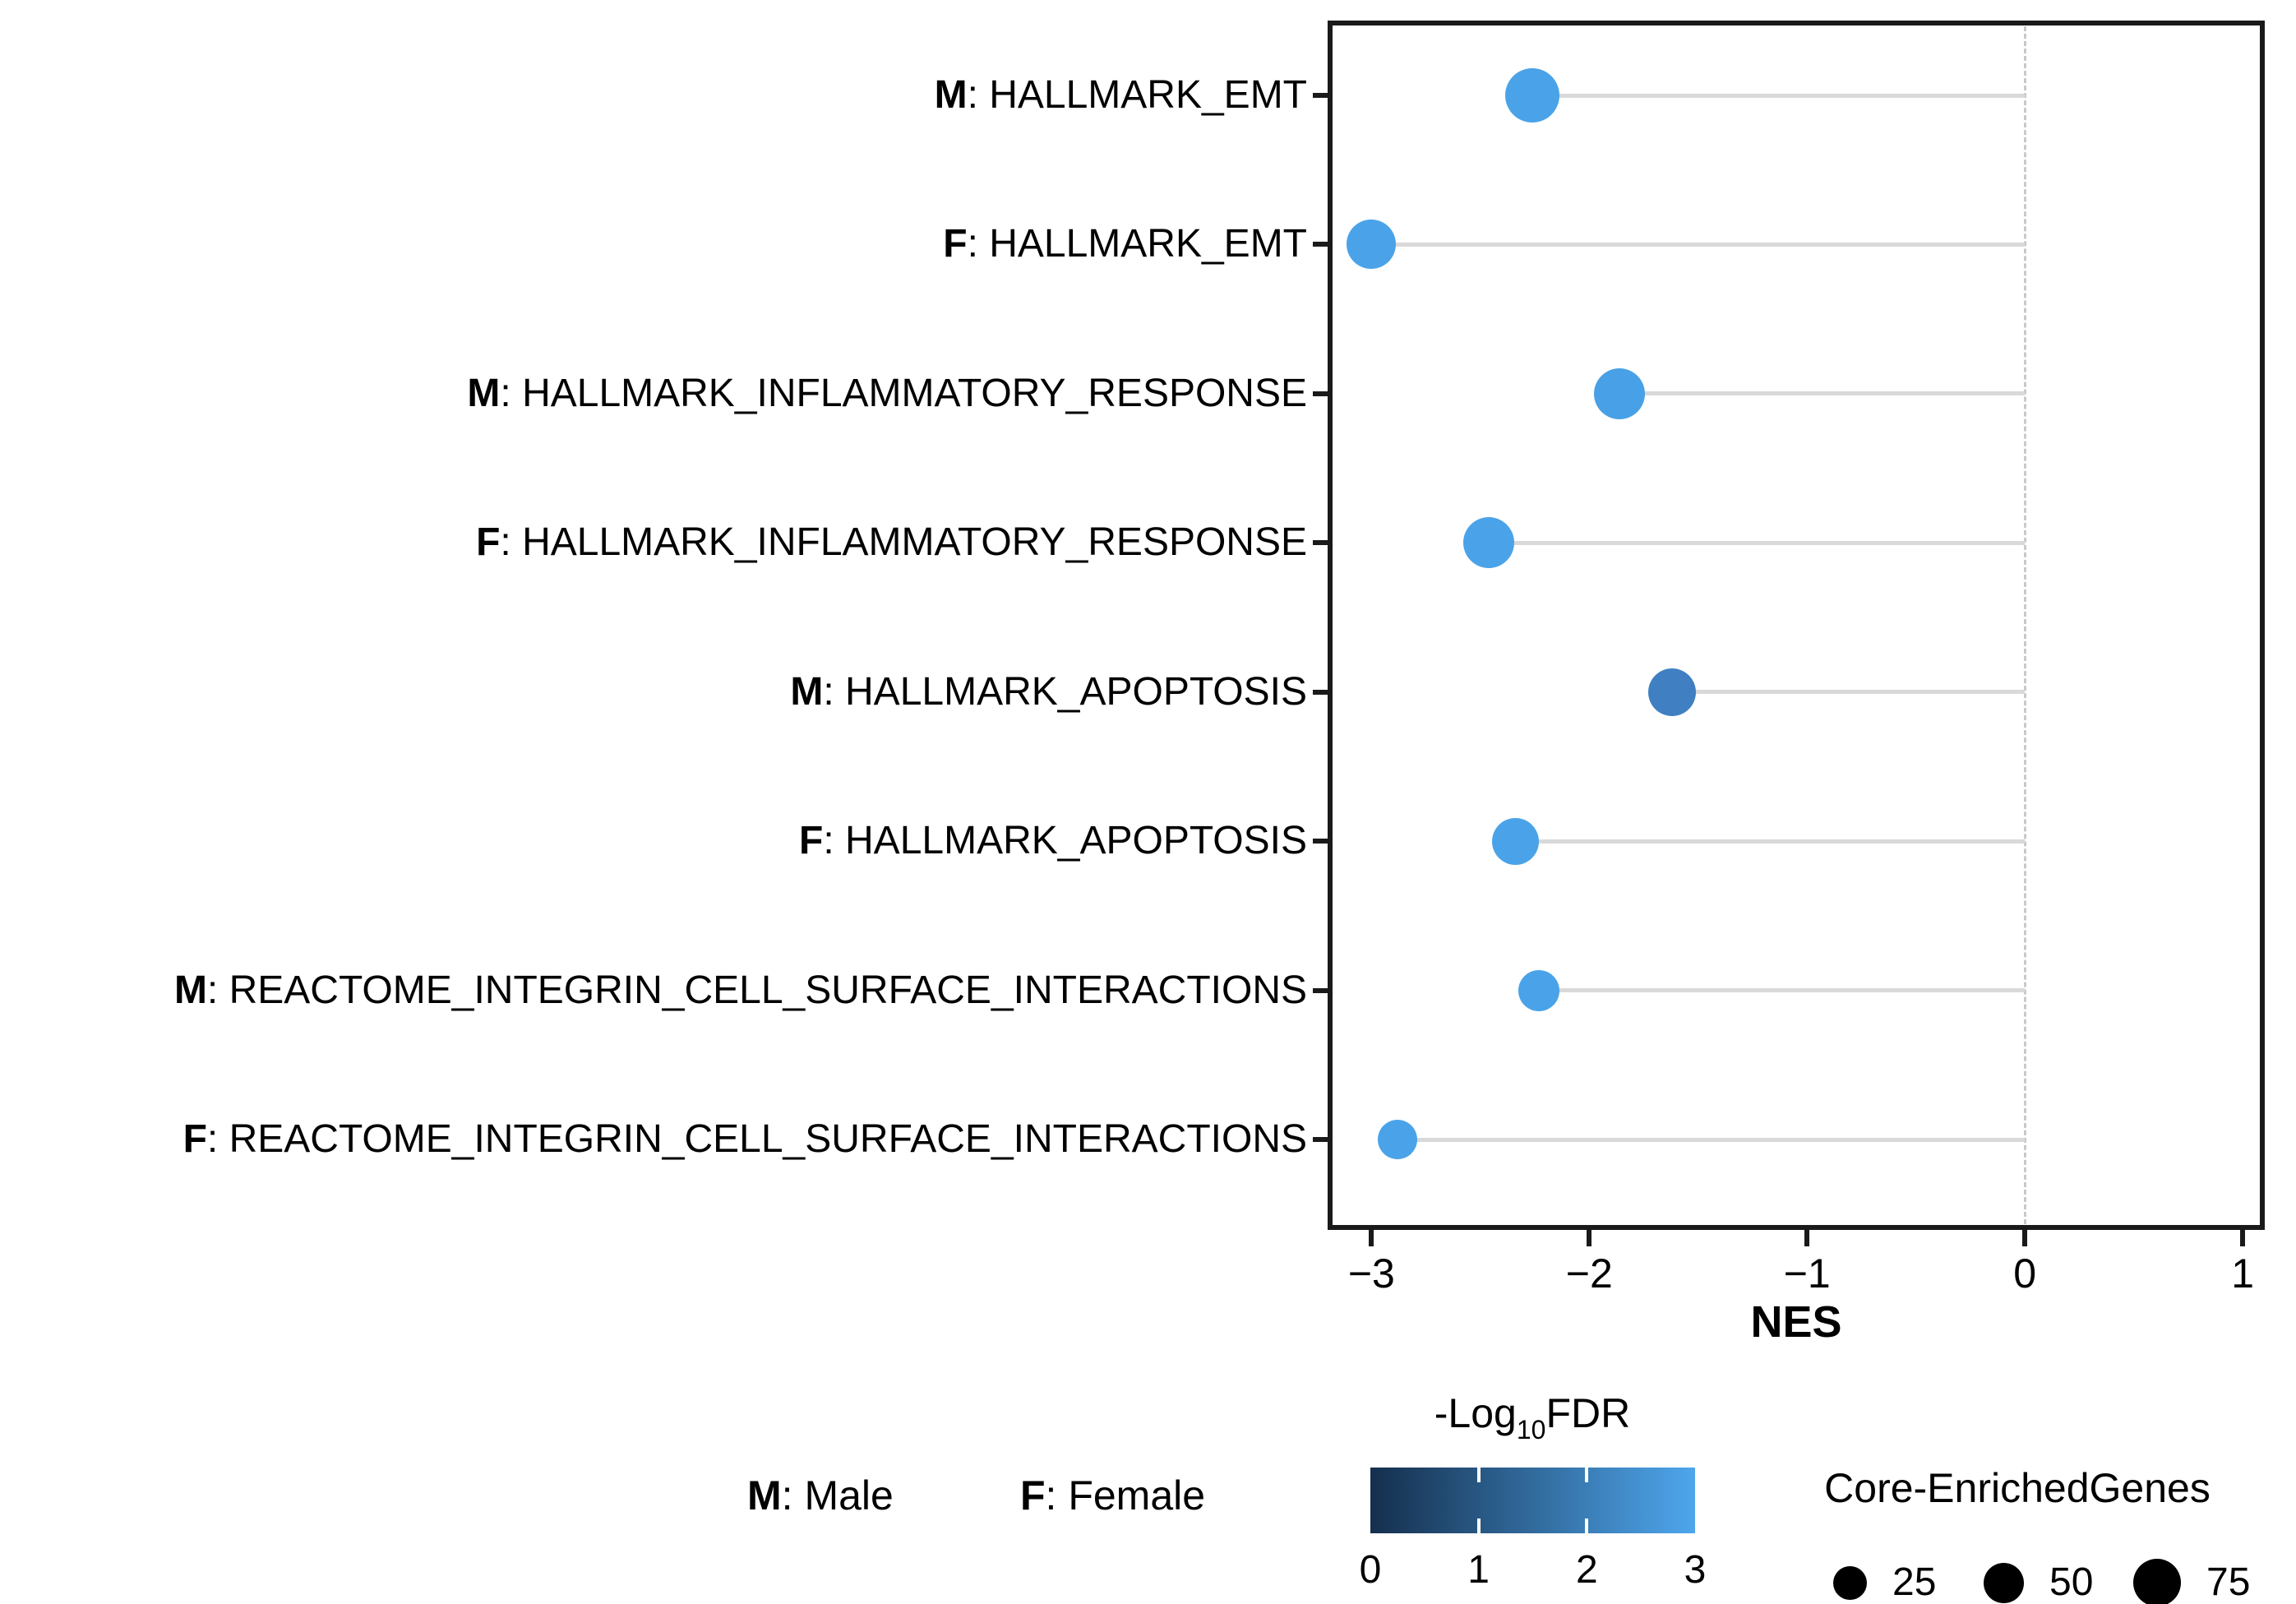 This screenshot has width=2296, height=1604. What do you see at coordinates (764, 1495) in the screenshot?
I see `sex-legend-prefix: M` at bounding box center [764, 1495].